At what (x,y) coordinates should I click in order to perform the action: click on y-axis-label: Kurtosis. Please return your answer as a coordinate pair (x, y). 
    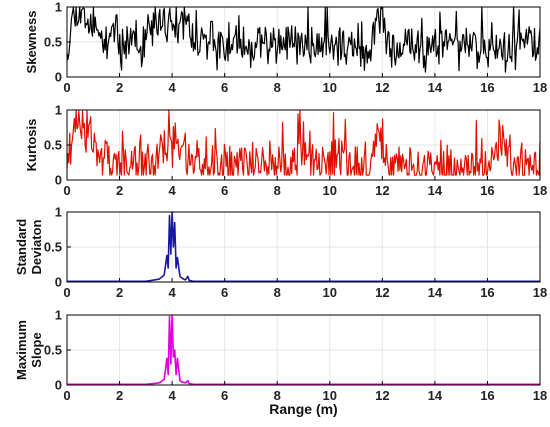
    Looking at the image, I should click on (31, 145).